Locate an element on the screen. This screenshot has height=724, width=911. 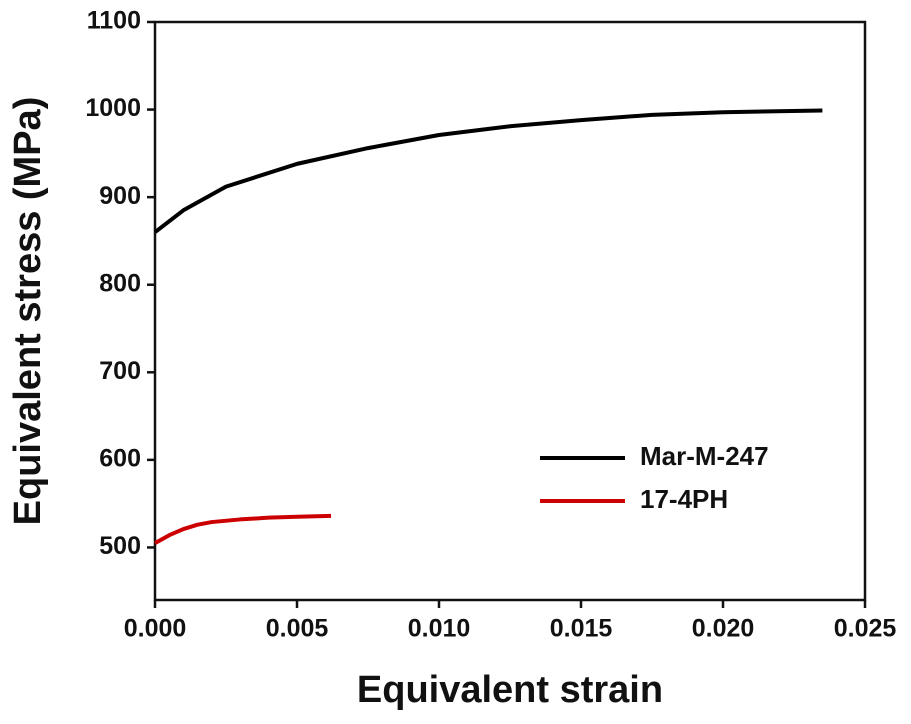
x-tick-label: 0.005 is located at coordinates (297, 629).